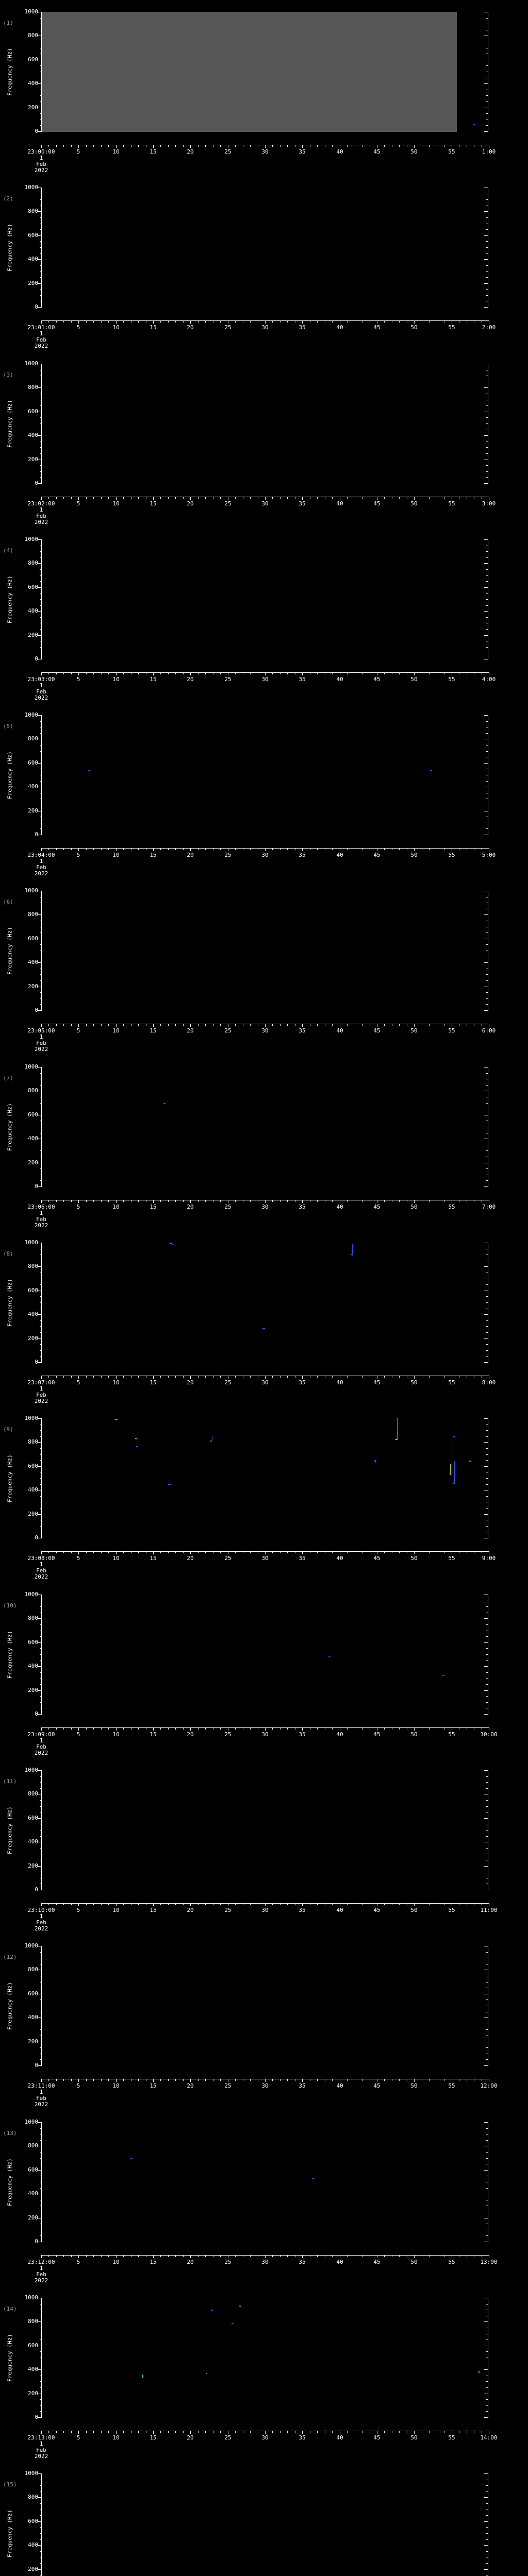 Image resolution: width=528 pixels, height=2576 pixels. What do you see at coordinates (31, 187) in the screenshot?
I see `y-tick-label: 1000` at bounding box center [31, 187].